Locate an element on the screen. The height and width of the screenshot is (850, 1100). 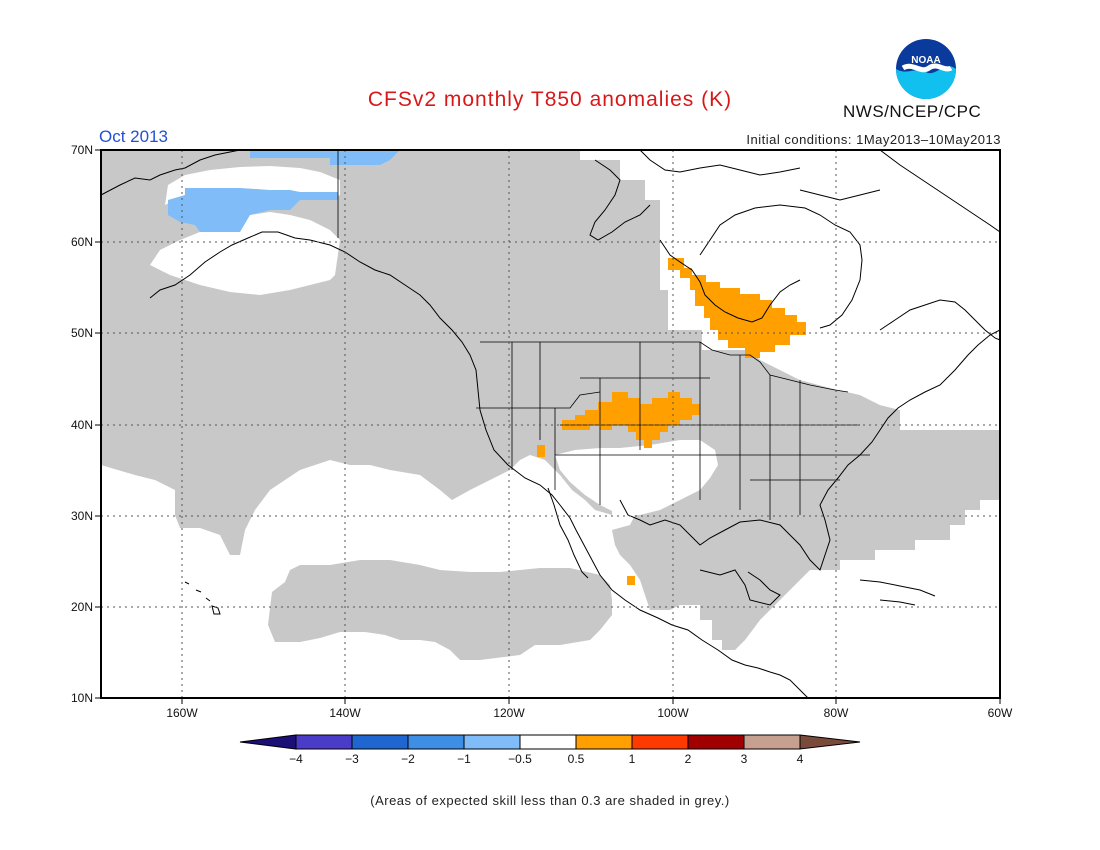
lat-label: 30N is located at coordinates (82, 516).